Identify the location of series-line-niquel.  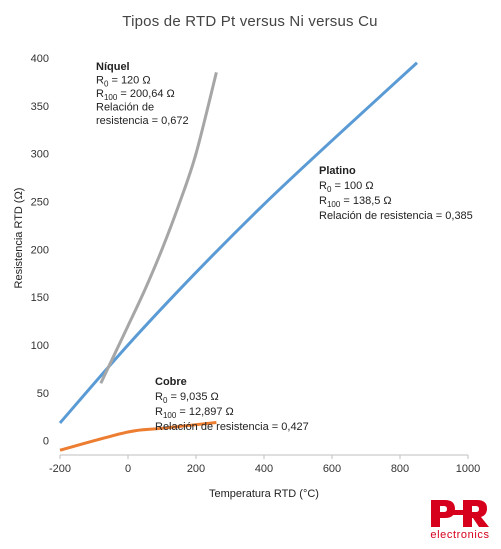
(158, 227).